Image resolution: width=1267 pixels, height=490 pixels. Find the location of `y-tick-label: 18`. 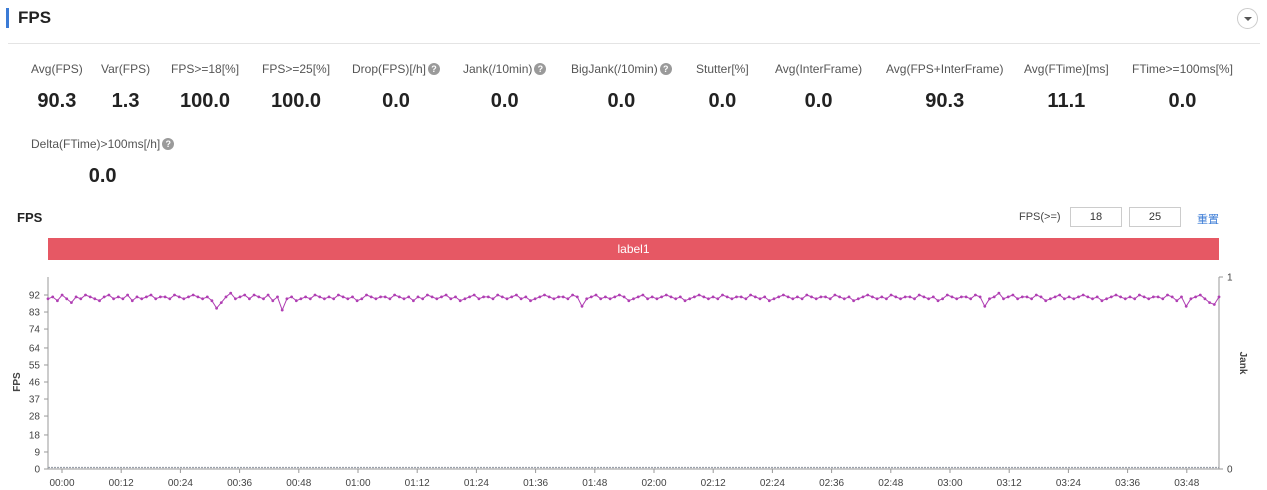

y-tick-label: 18 is located at coordinates (35, 435).